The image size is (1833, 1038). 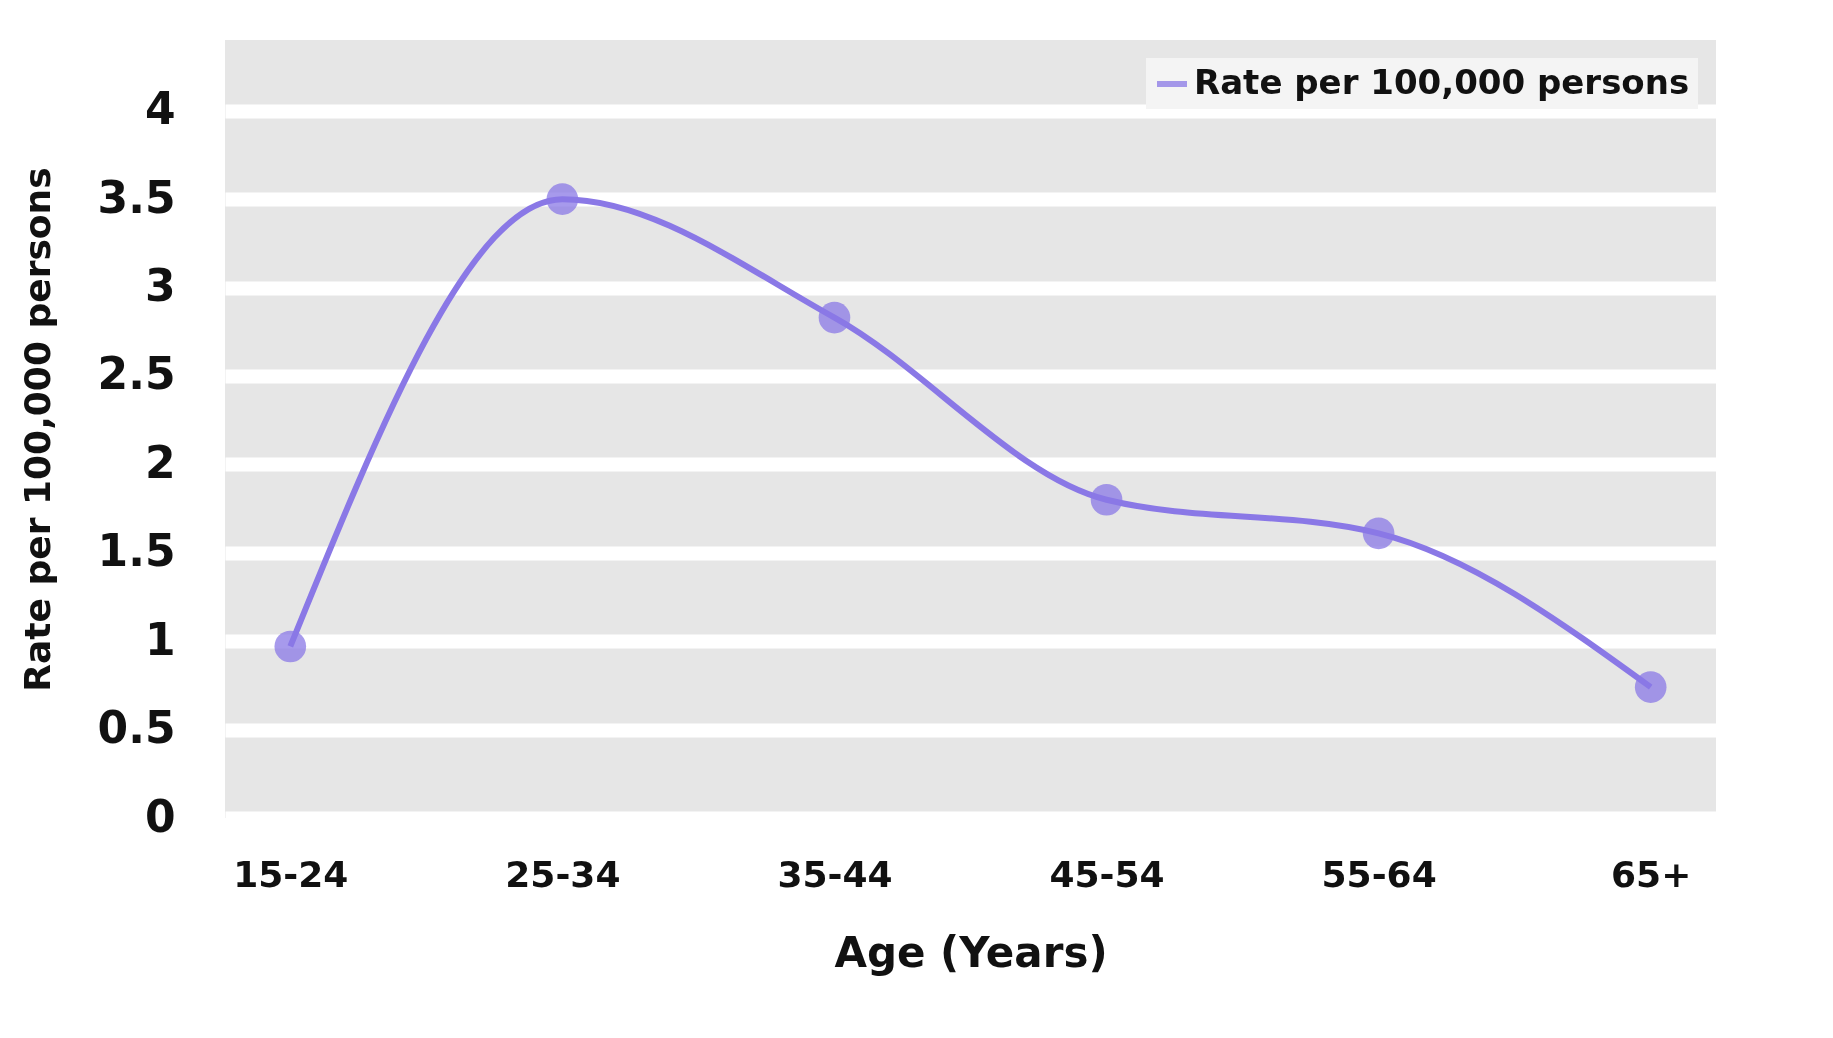 What do you see at coordinates (1107, 874) in the screenshot?
I see `x-tick-label: 45-54` at bounding box center [1107, 874].